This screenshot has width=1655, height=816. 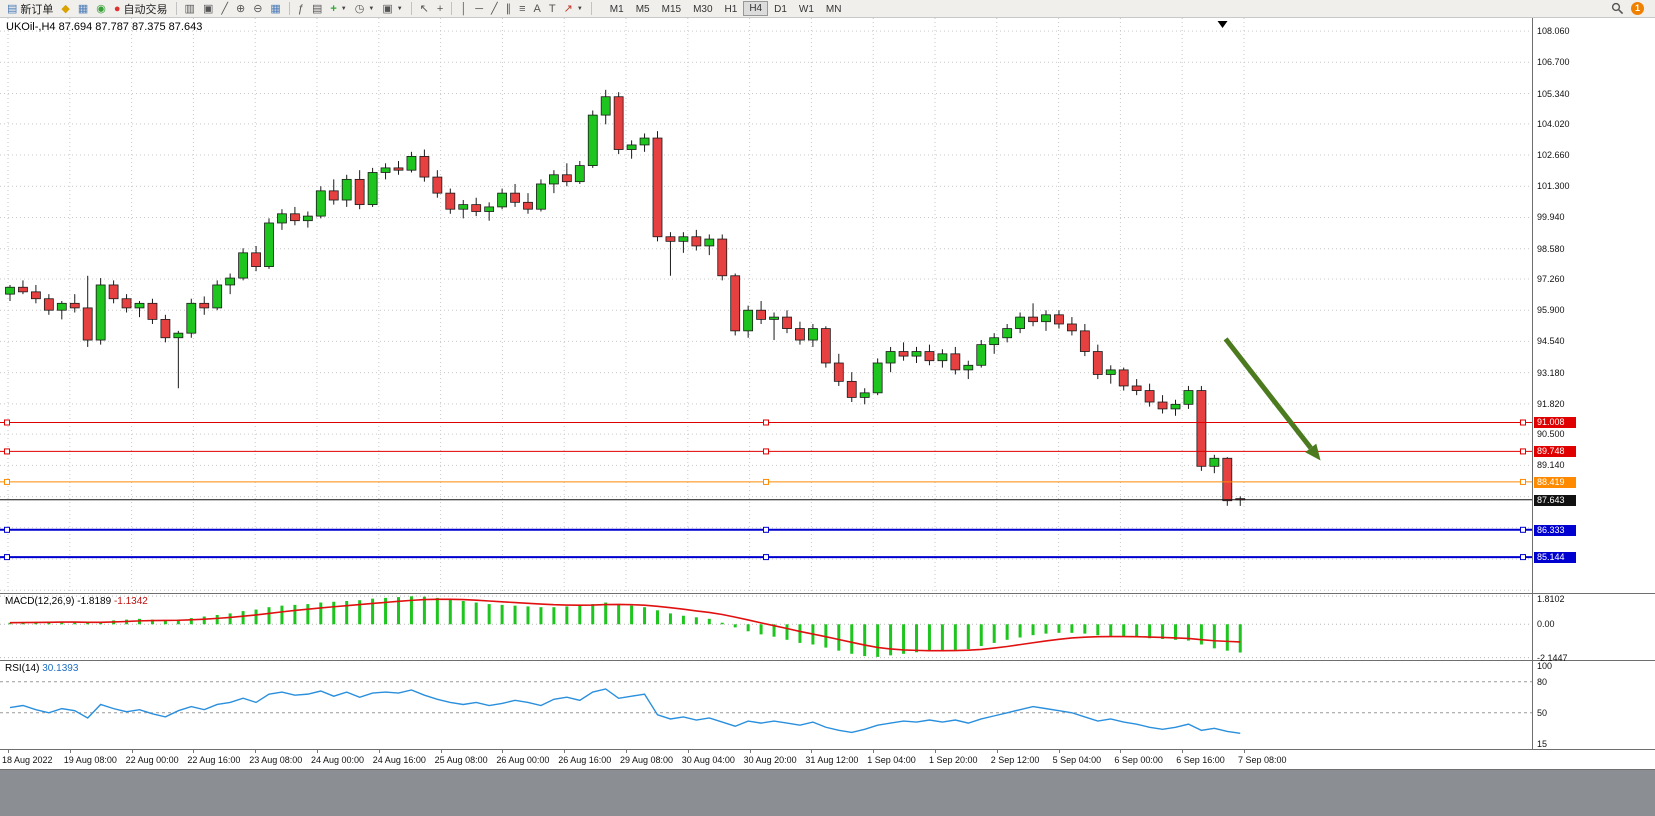 What do you see at coordinates (1637, 8) in the screenshot?
I see `notification-badge: 1` at bounding box center [1637, 8].